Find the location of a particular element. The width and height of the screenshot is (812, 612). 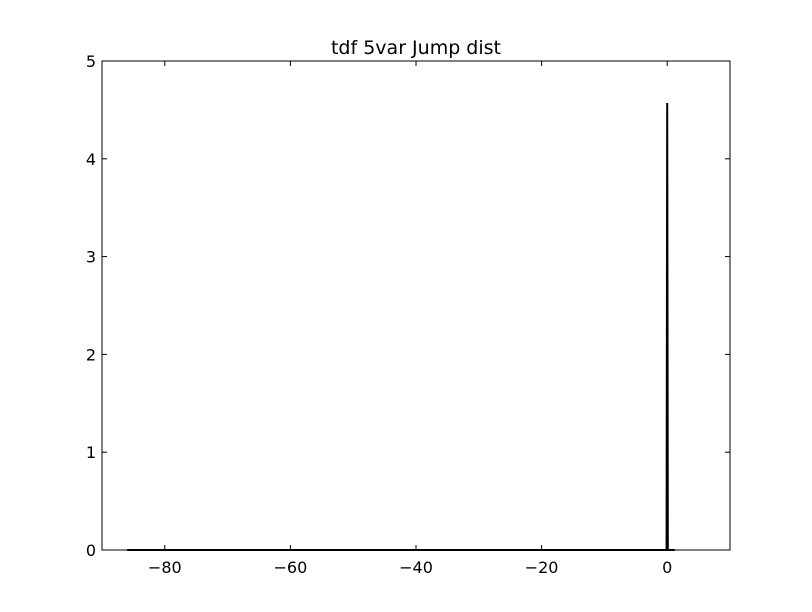

x-tick-label: −80 is located at coordinates (165, 567).